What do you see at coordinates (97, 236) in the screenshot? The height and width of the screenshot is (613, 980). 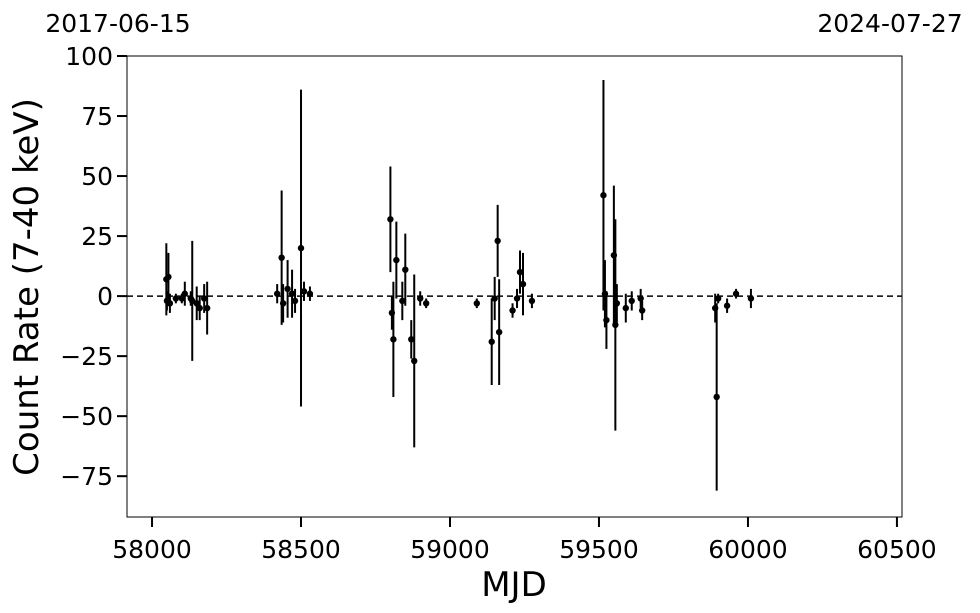 I see `y-tick-label: 25` at bounding box center [97, 236].